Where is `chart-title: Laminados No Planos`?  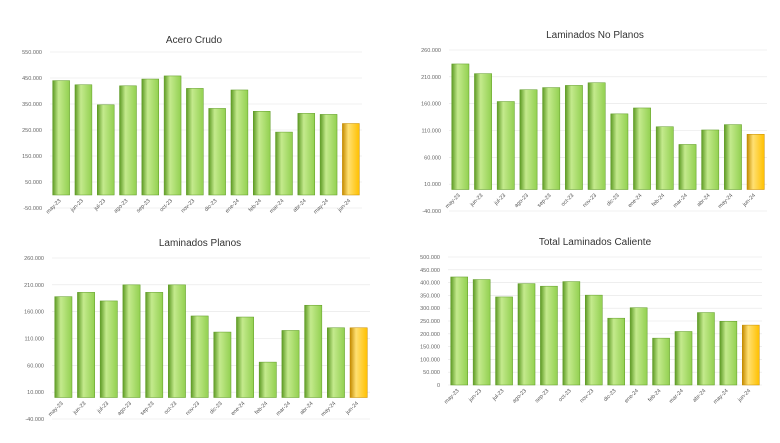 chart-title: Laminados No Planos is located at coordinates (595, 35).